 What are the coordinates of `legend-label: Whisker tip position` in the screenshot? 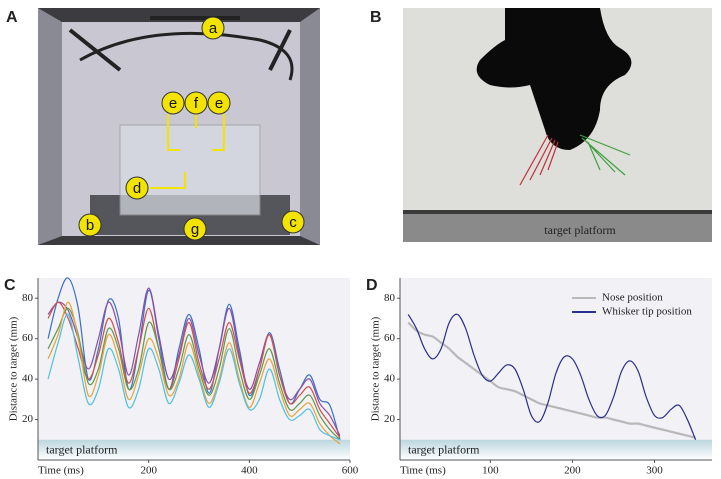 It's located at (647, 312).